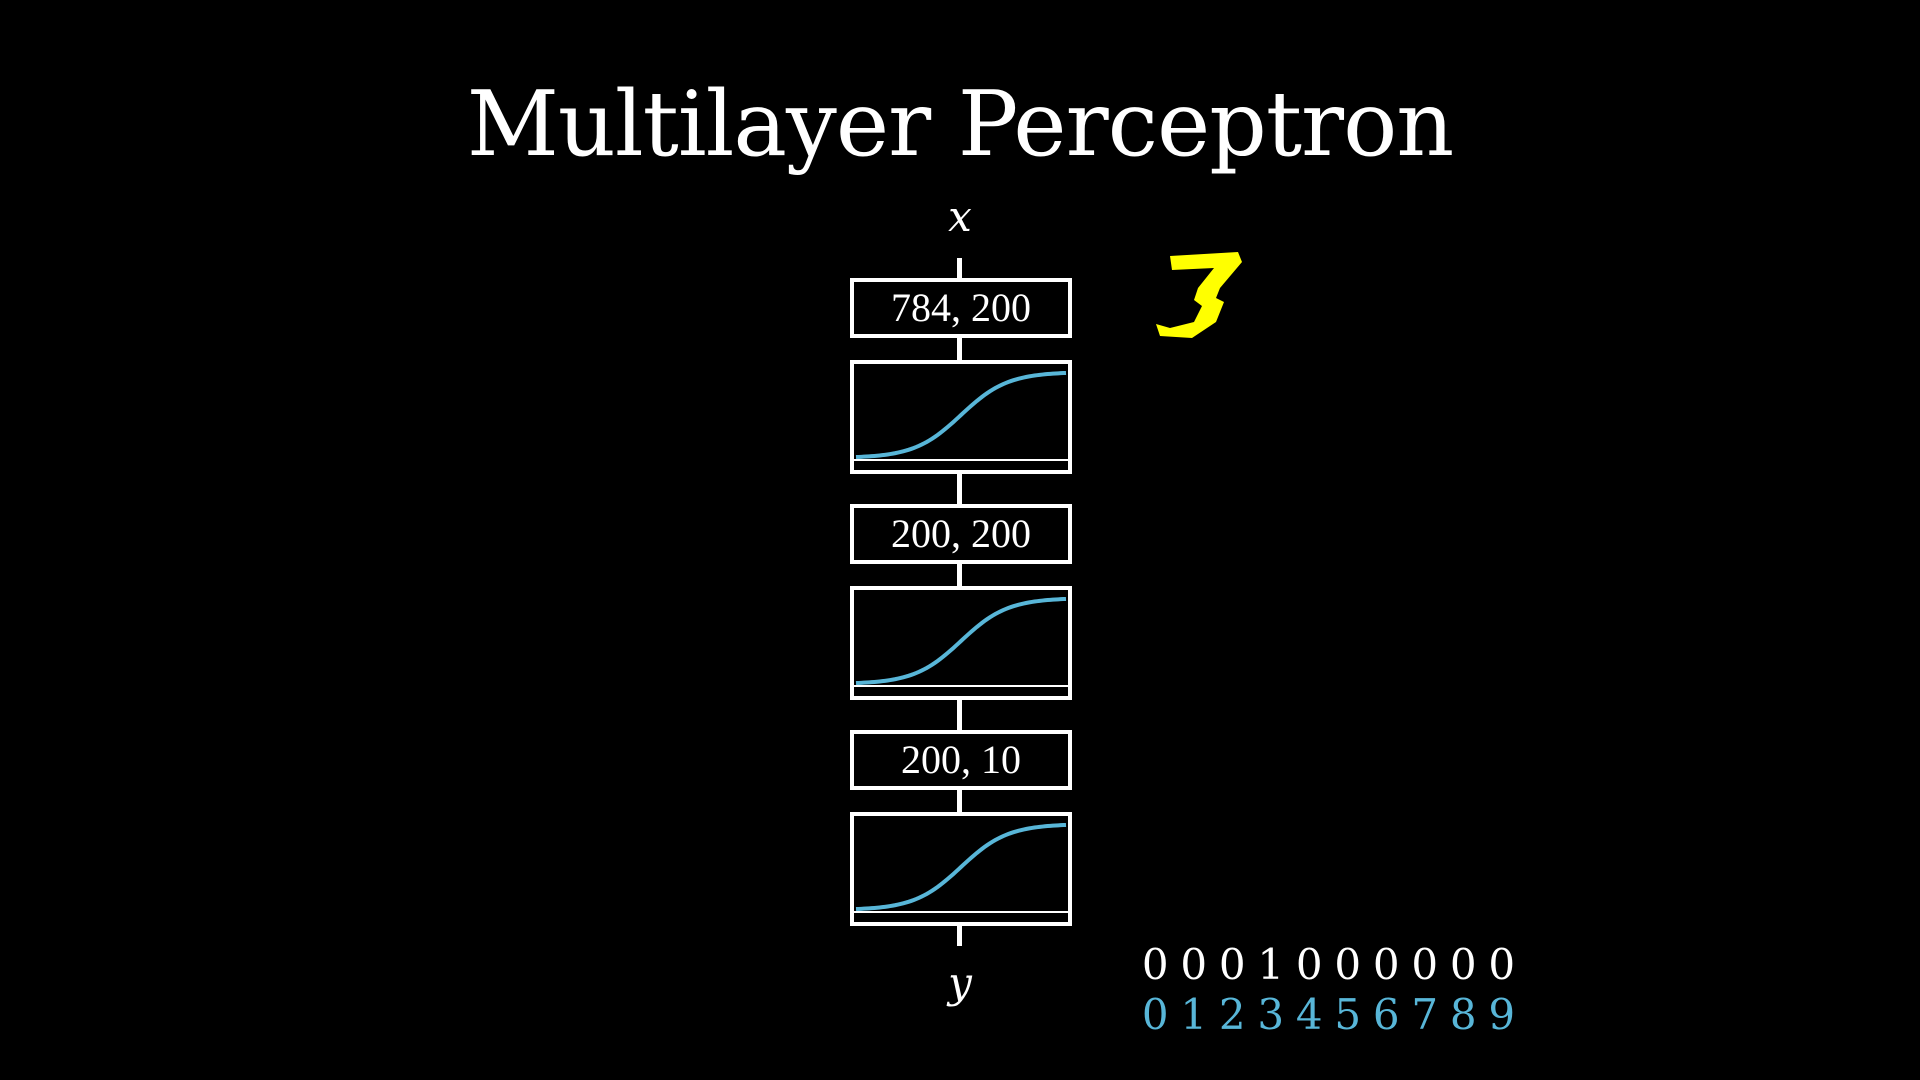  Describe the element at coordinates (1386, 1014) in the screenshot. I see `class-label: 6` at that location.